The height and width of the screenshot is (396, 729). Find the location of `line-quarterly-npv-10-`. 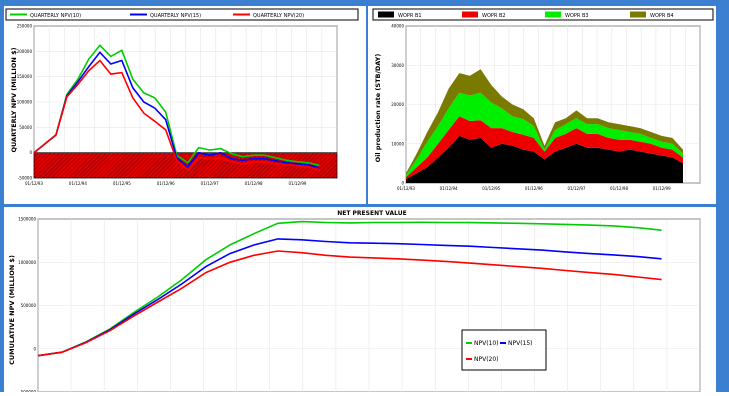

line-quarterly-npv-10- is located at coordinates (176, 105).